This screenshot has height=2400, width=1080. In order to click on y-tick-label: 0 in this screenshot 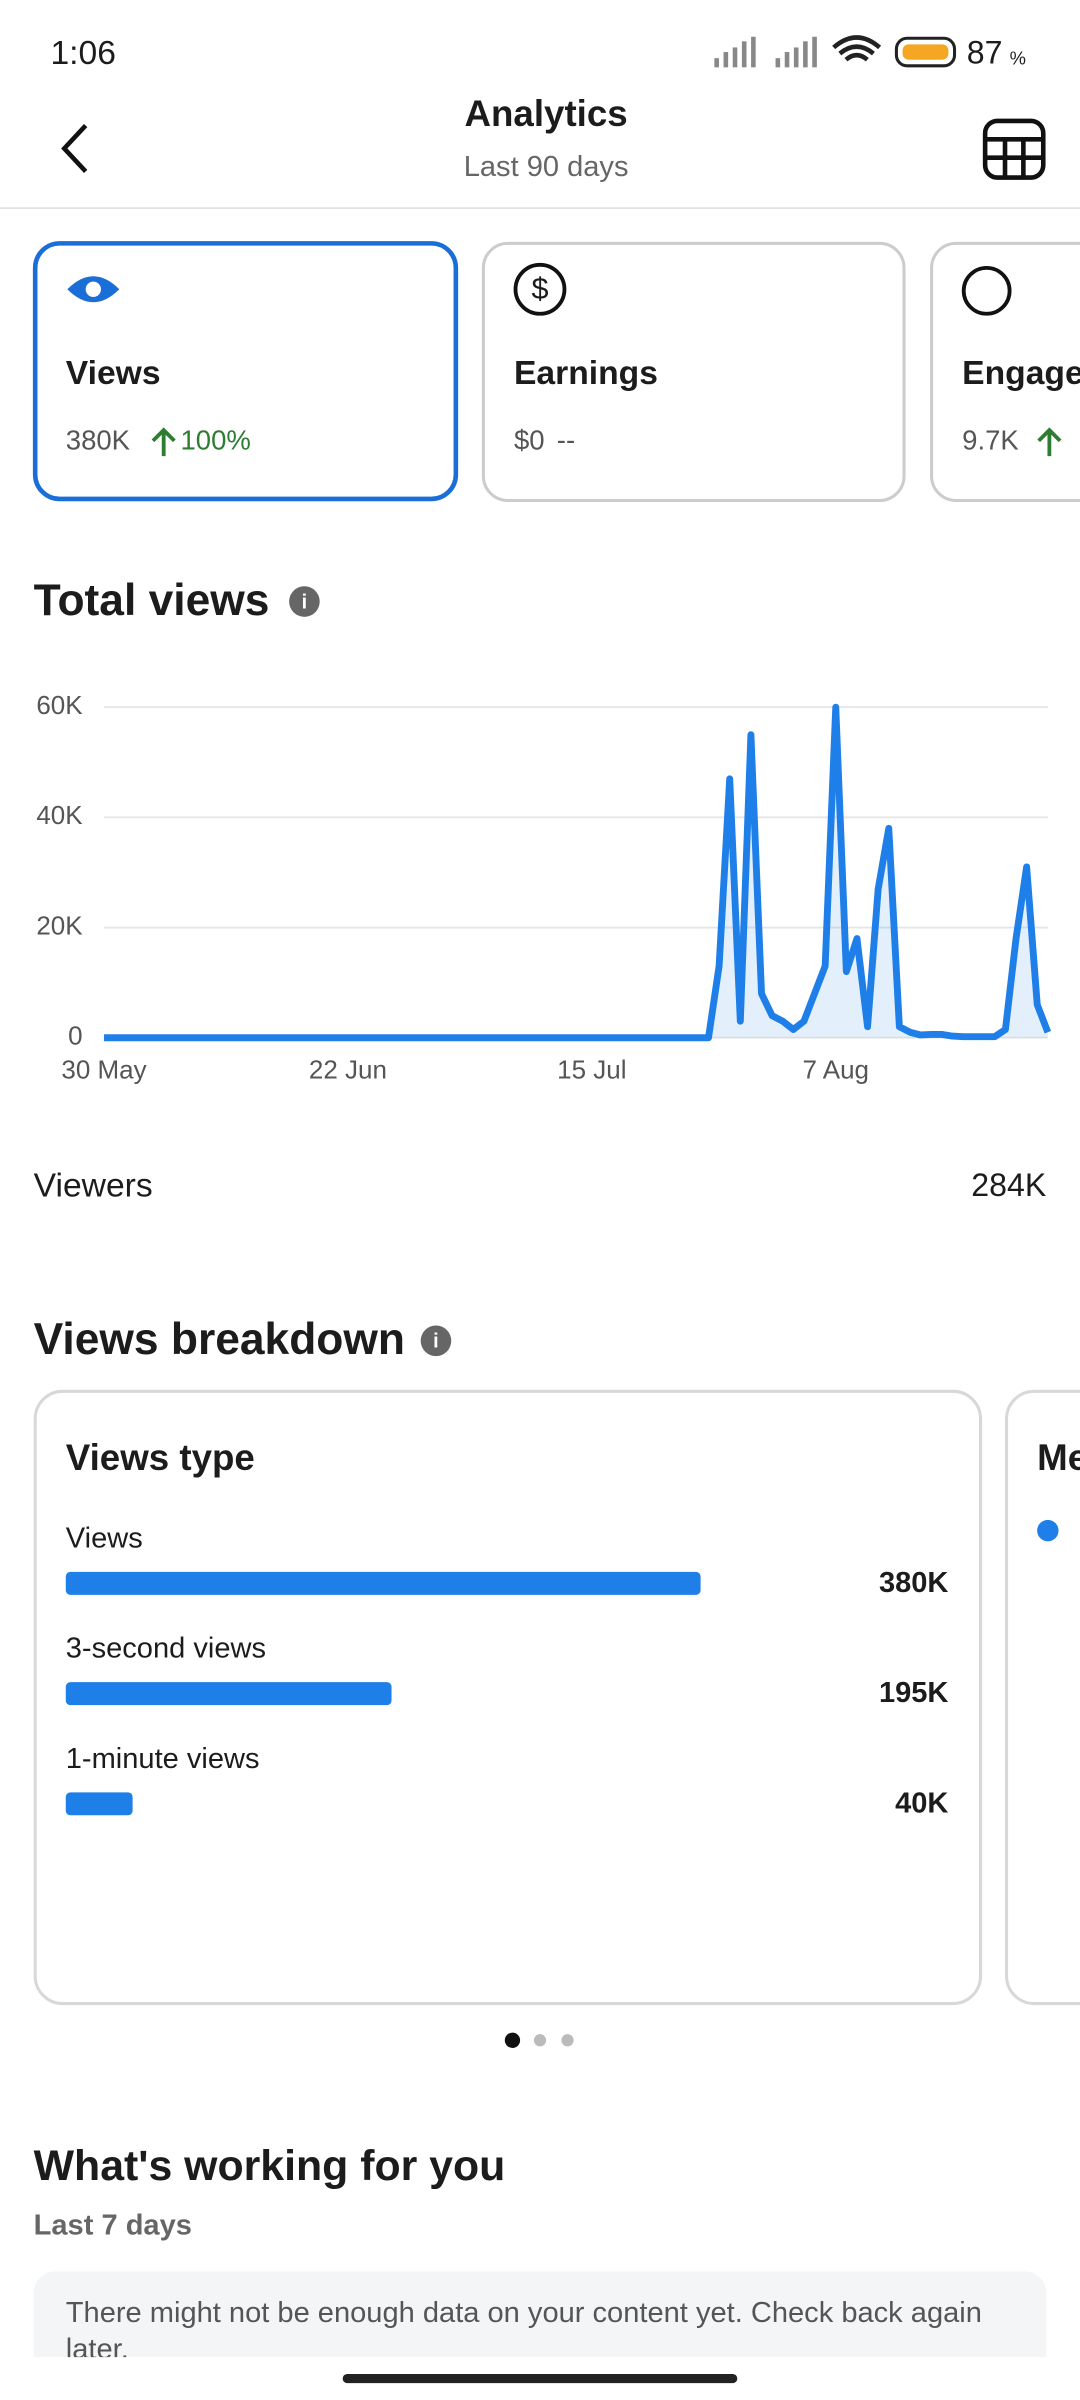, I will do `click(75, 1036)`.